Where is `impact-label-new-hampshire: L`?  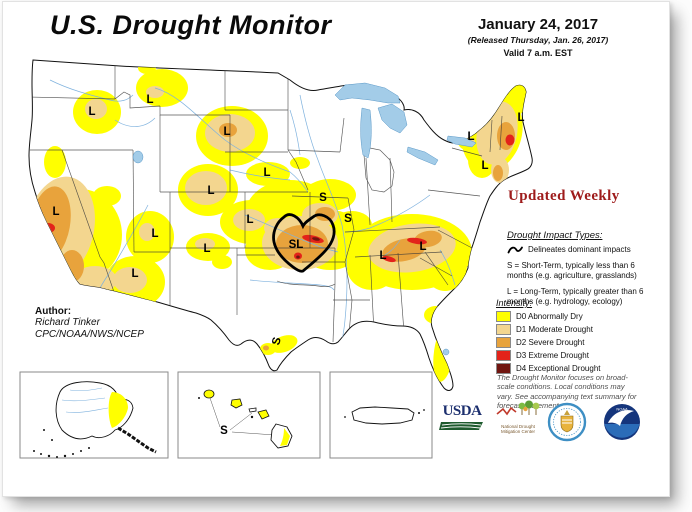 impact-label-new-hampshire: L is located at coordinates (520, 118).